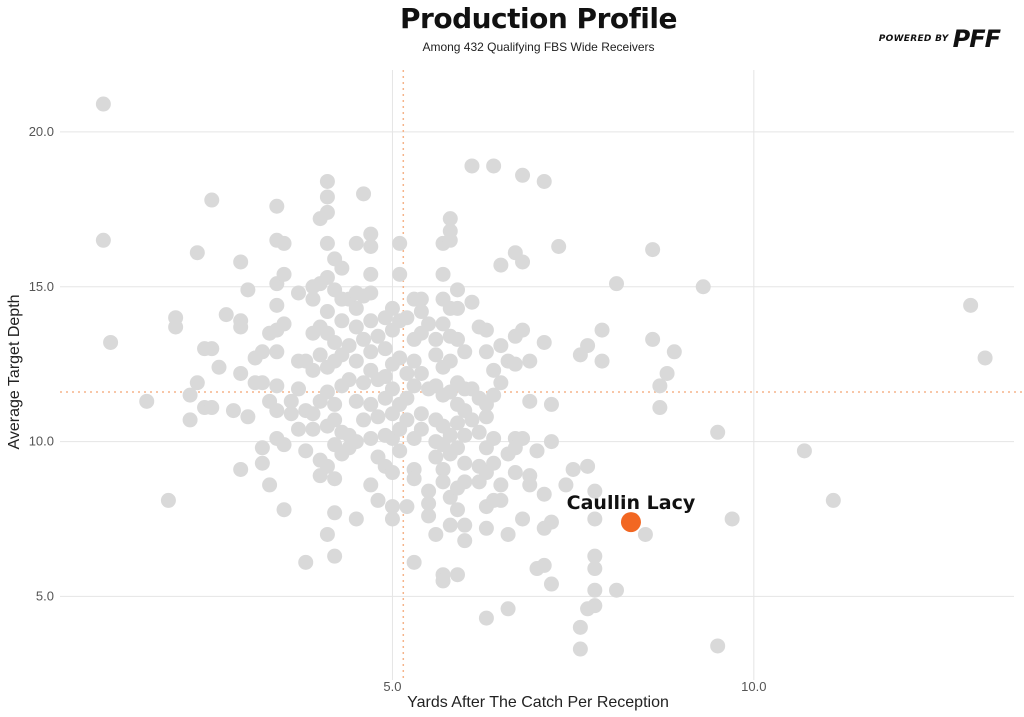  What do you see at coordinates (976, 39) in the screenshot?
I see `pff-logo: PFF` at bounding box center [976, 39].